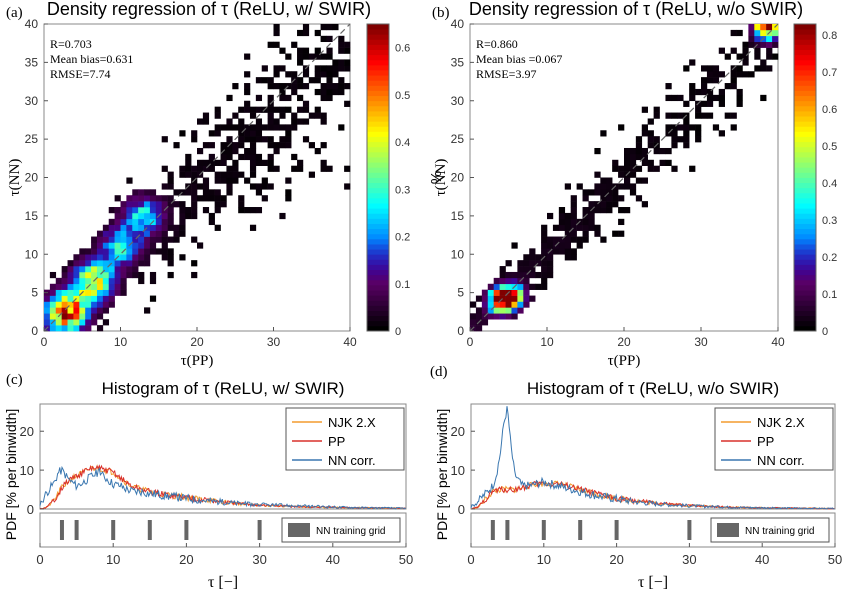  What do you see at coordinates (825, 332) in the screenshot?
I see `colorbar-tick-label: 0` at bounding box center [825, 332].